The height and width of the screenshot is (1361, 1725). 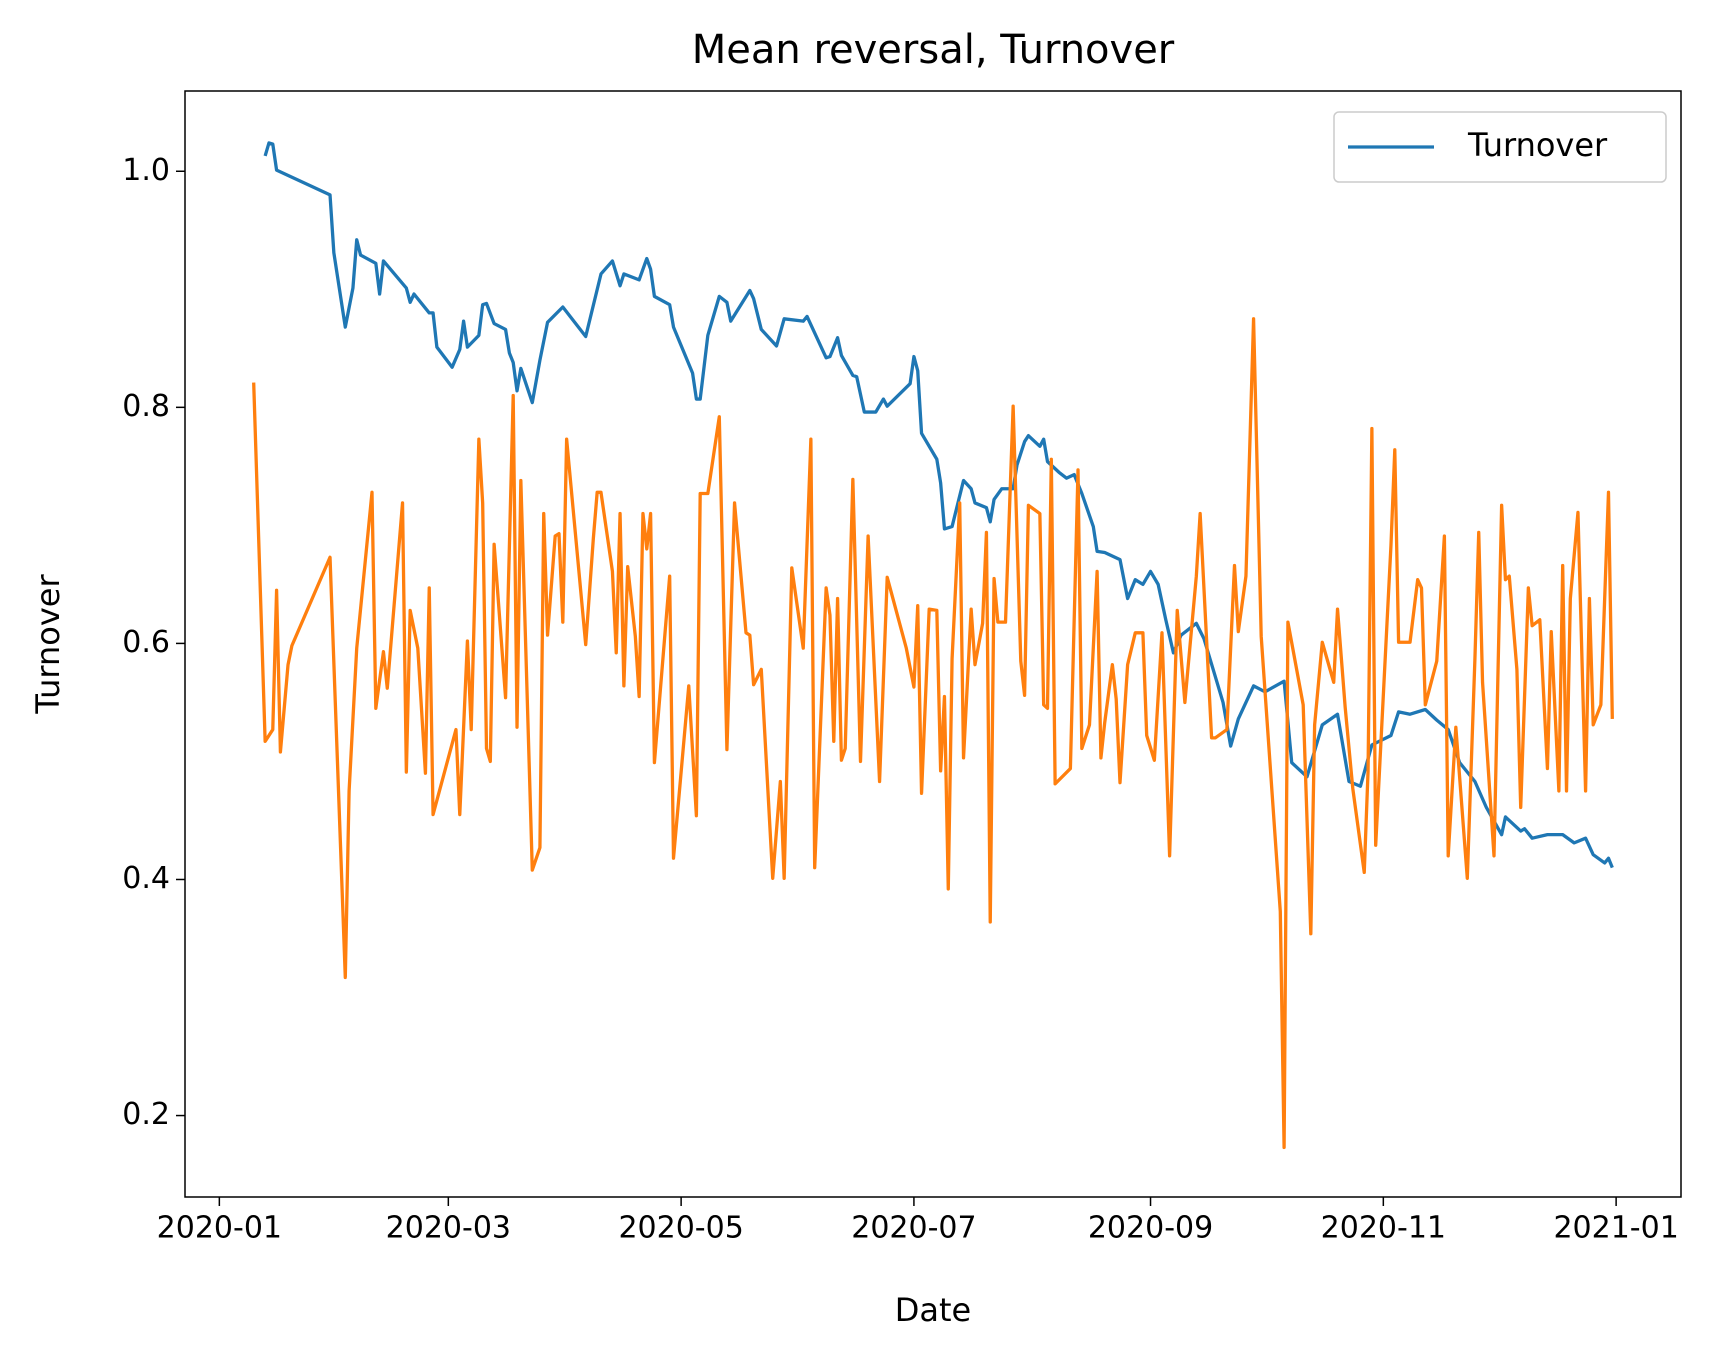 I want to click on y-axis-label: Turnover, so click(x=48, y=644).